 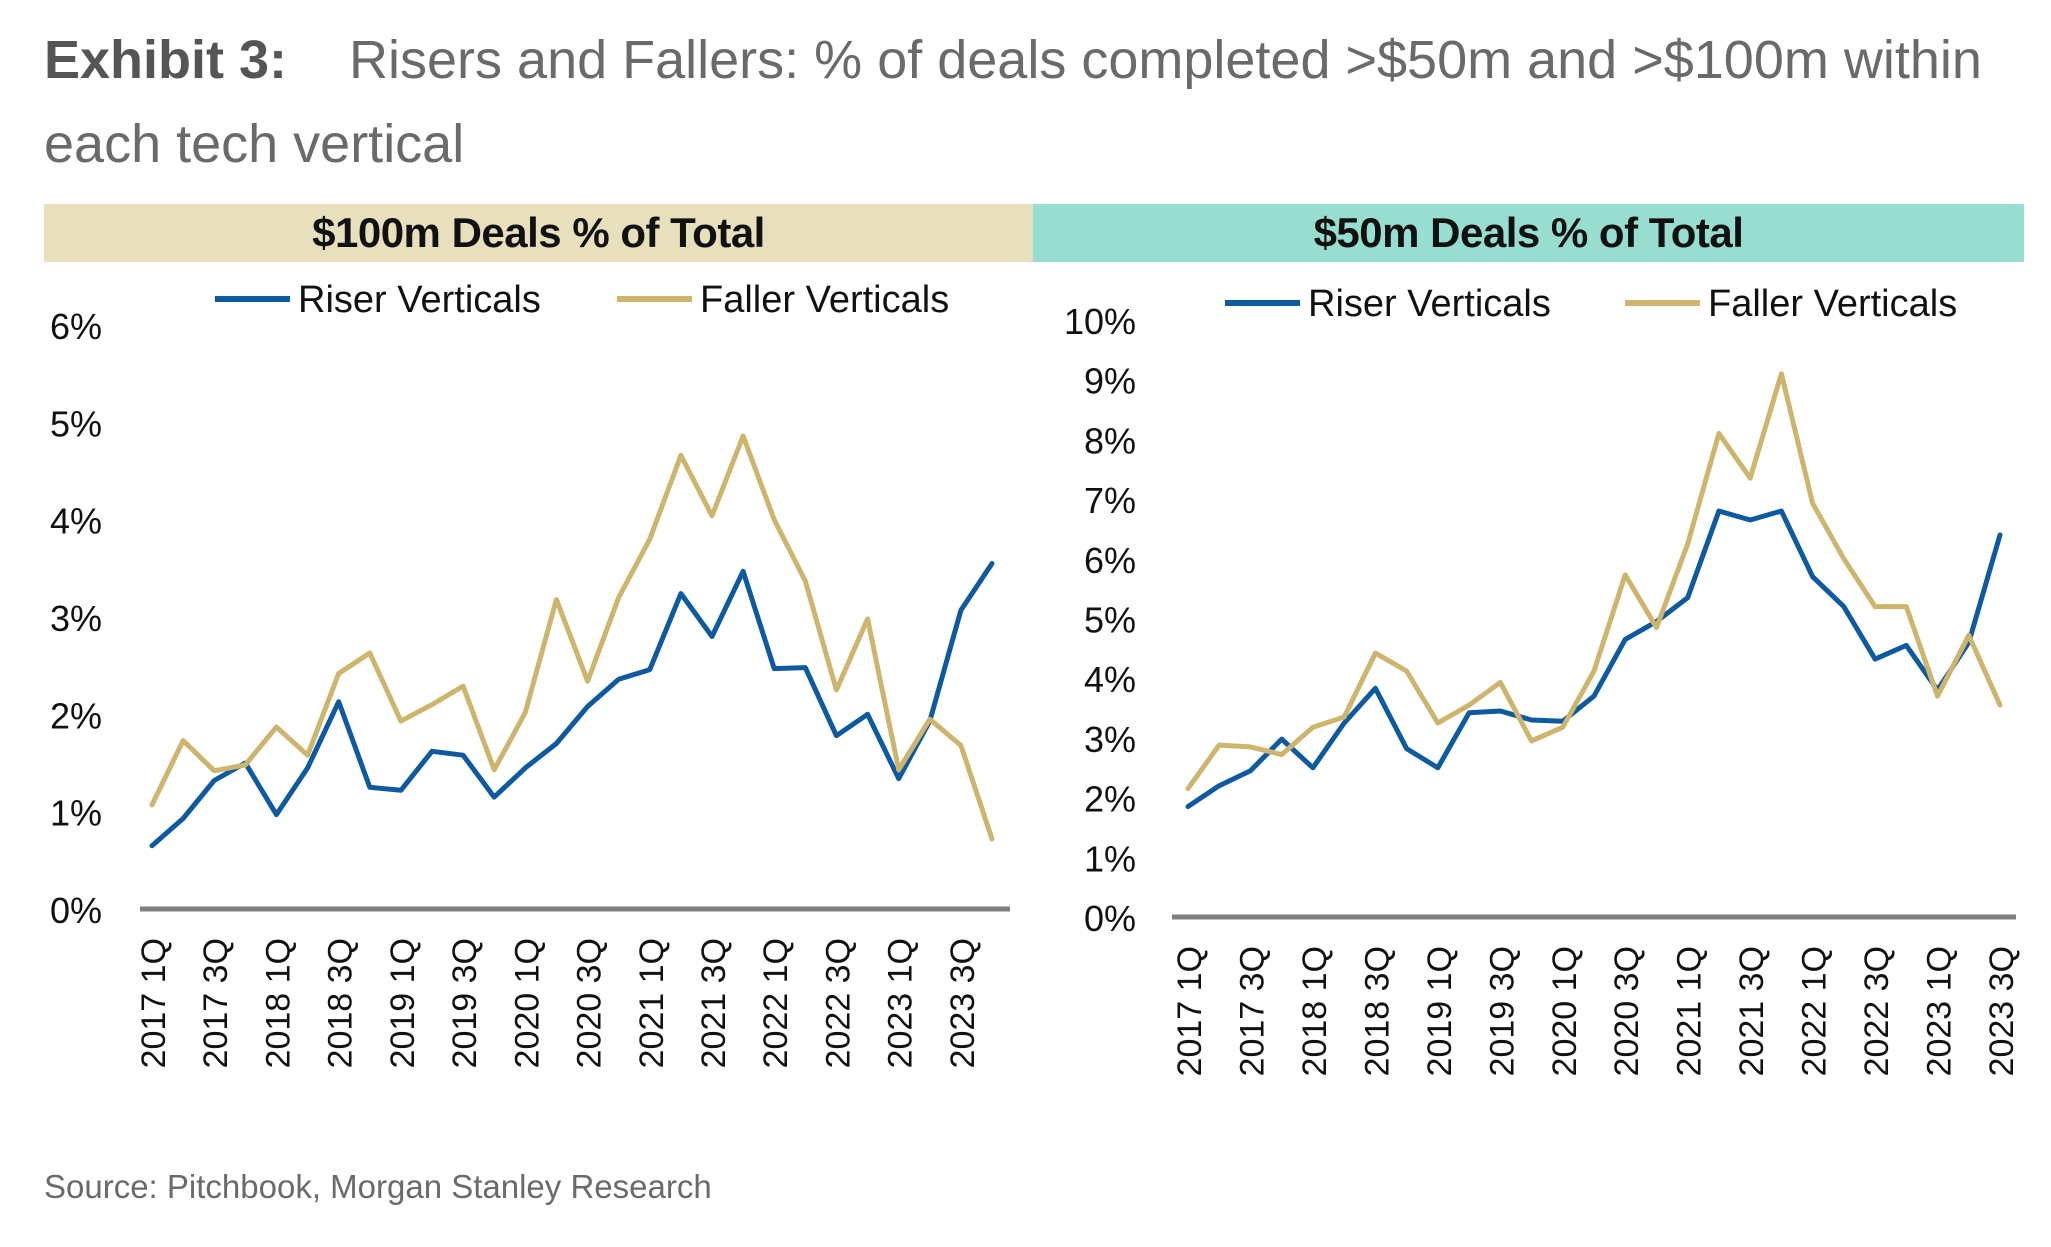 What do you see at coordinates (1110, 500) in the screenshot?
I see `c50-y-tick-label: 7%` at bounding box center [1110, 500].